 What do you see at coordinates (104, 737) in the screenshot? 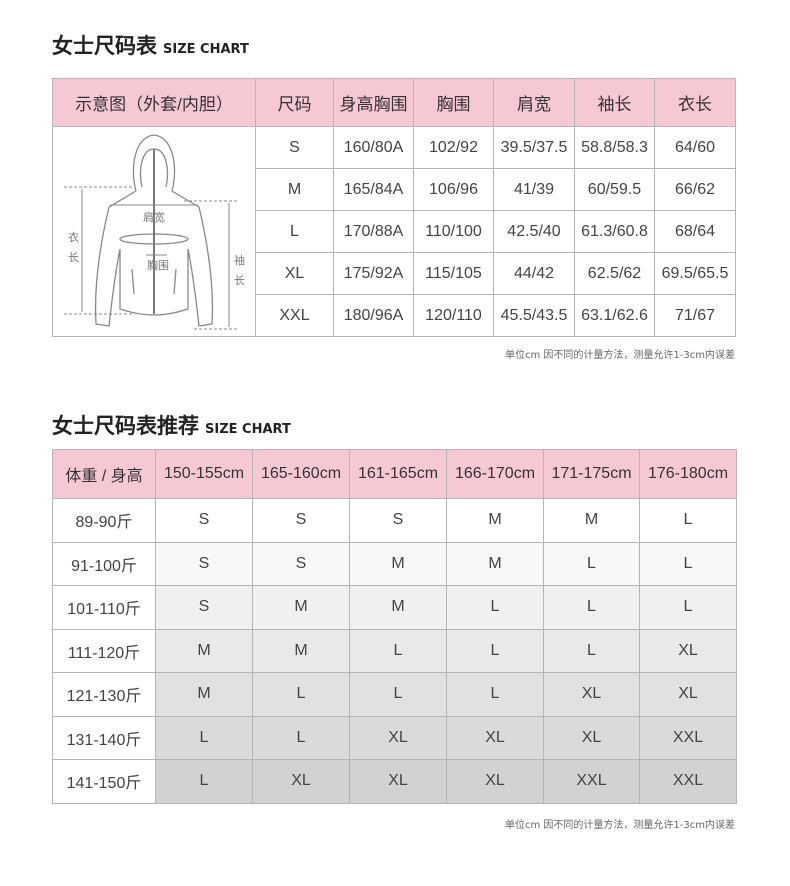
I see `weight-cell: 131-140斤` at bounding box center [104, 737].